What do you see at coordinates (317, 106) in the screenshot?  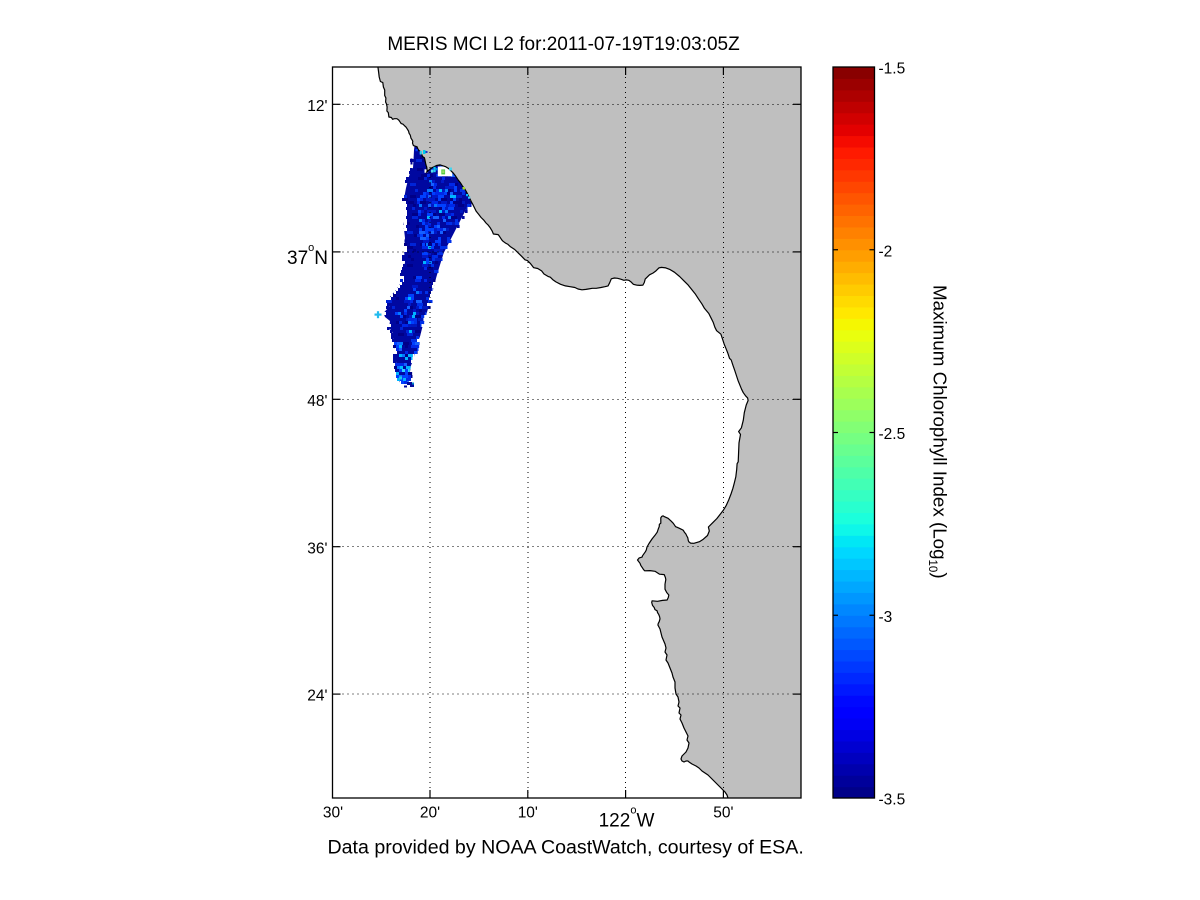 I see `svg-text: 12'` at bounding box center [317, 106].